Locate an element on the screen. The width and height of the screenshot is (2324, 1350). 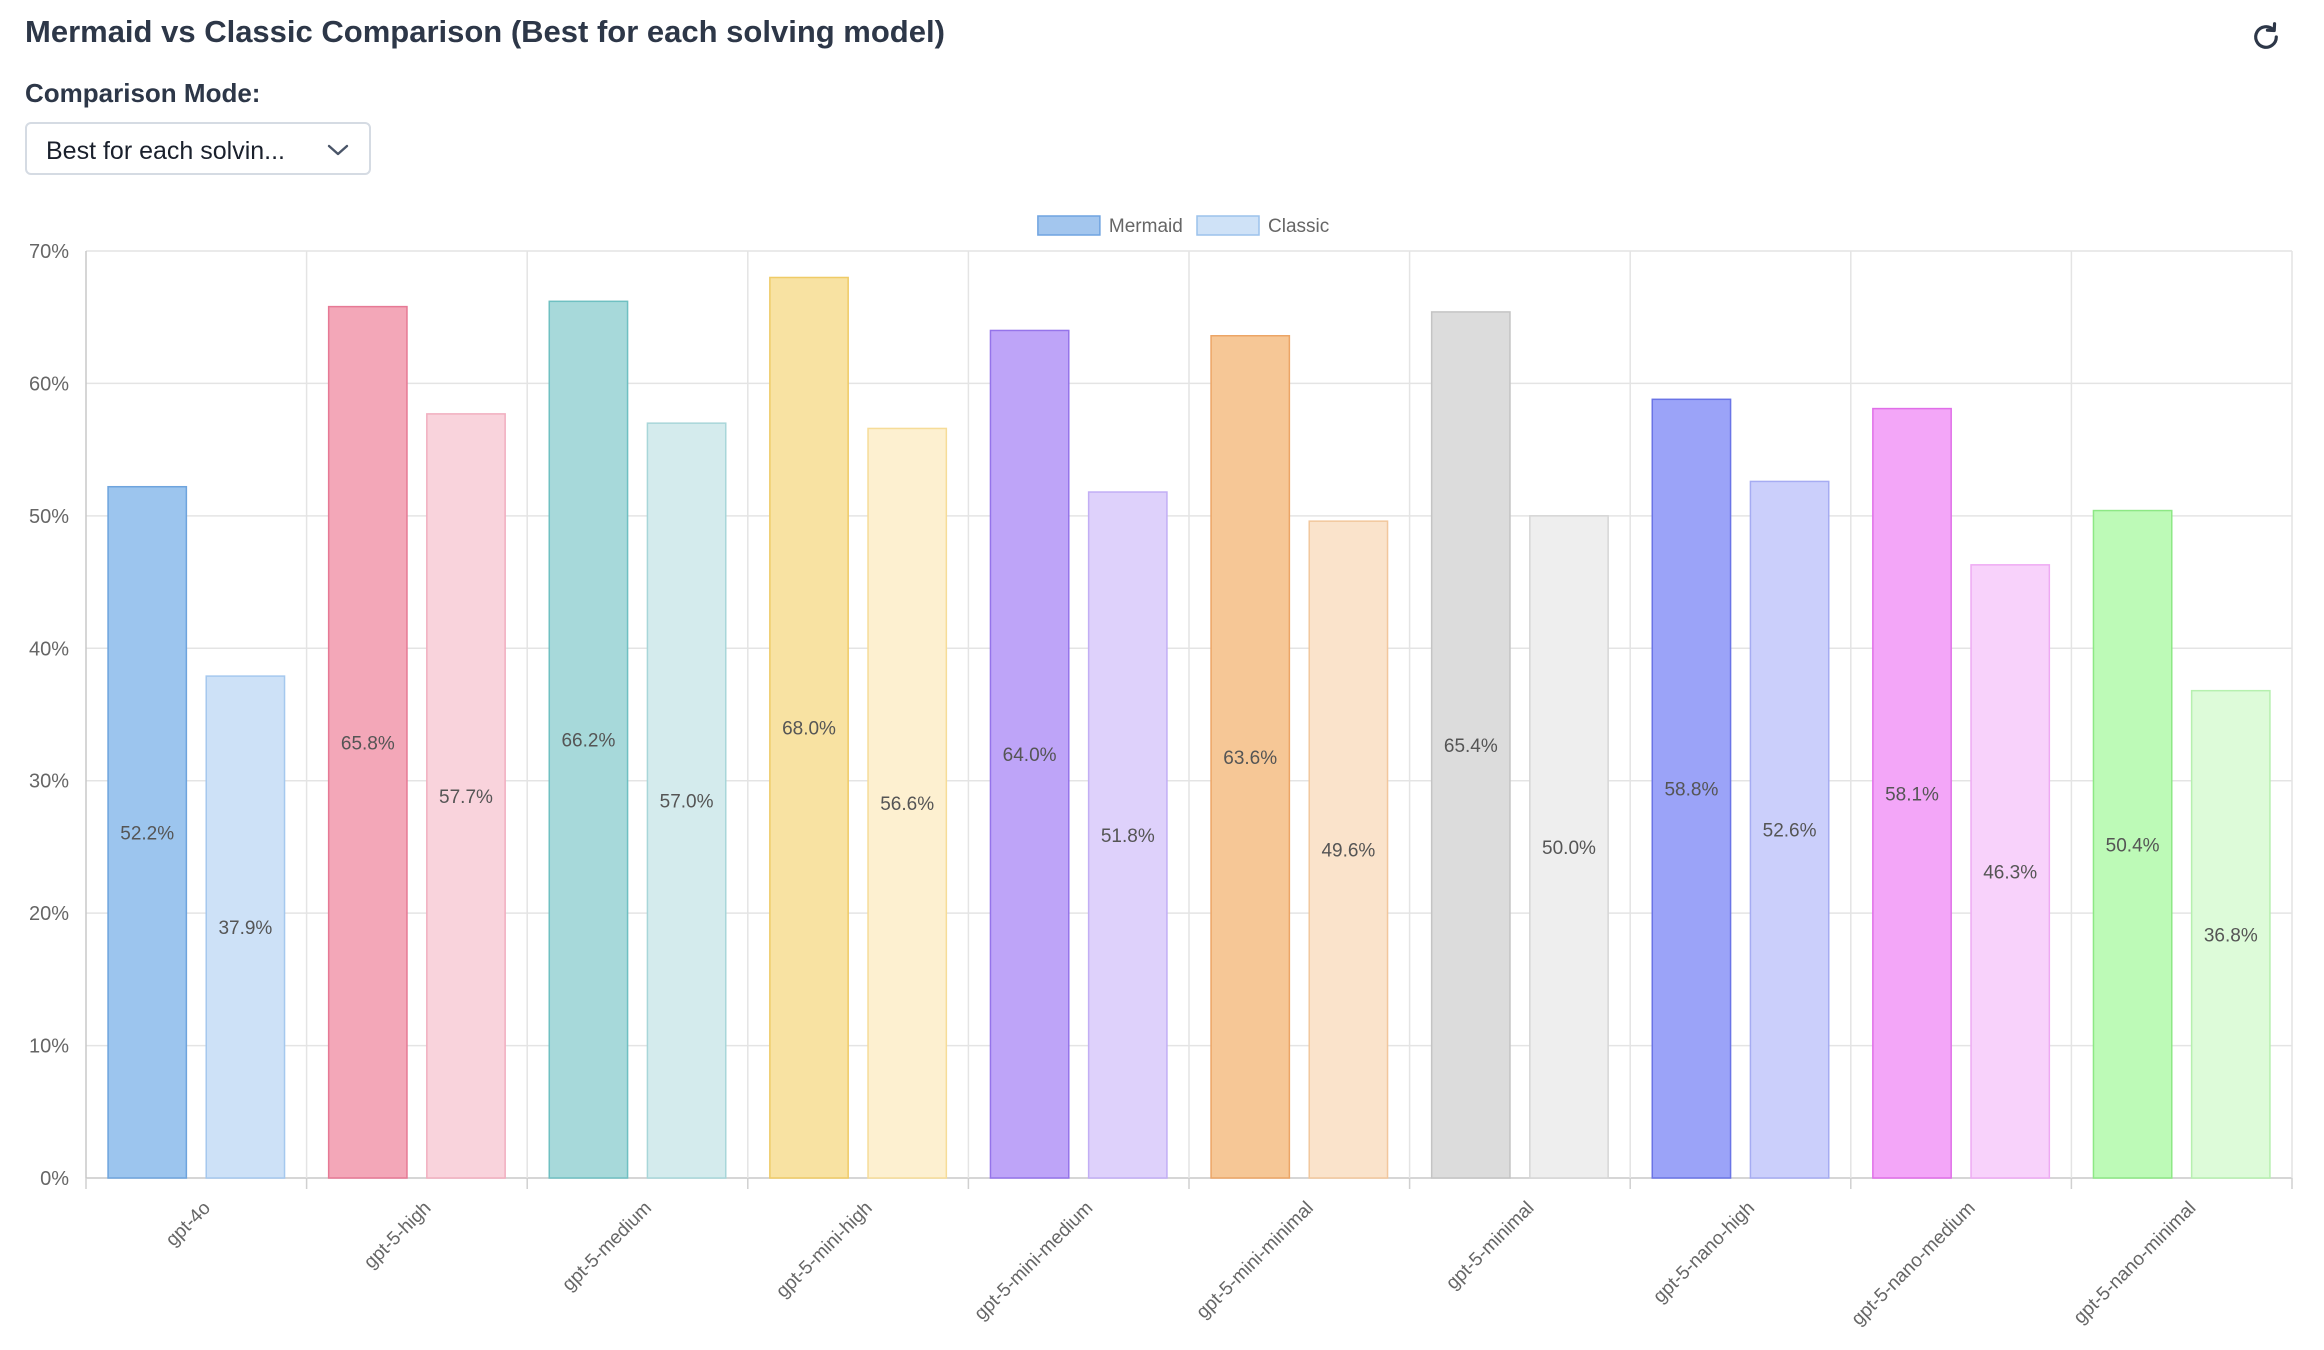
value-label-mermaid: 63.6% is located at coordinates (1250, 758).